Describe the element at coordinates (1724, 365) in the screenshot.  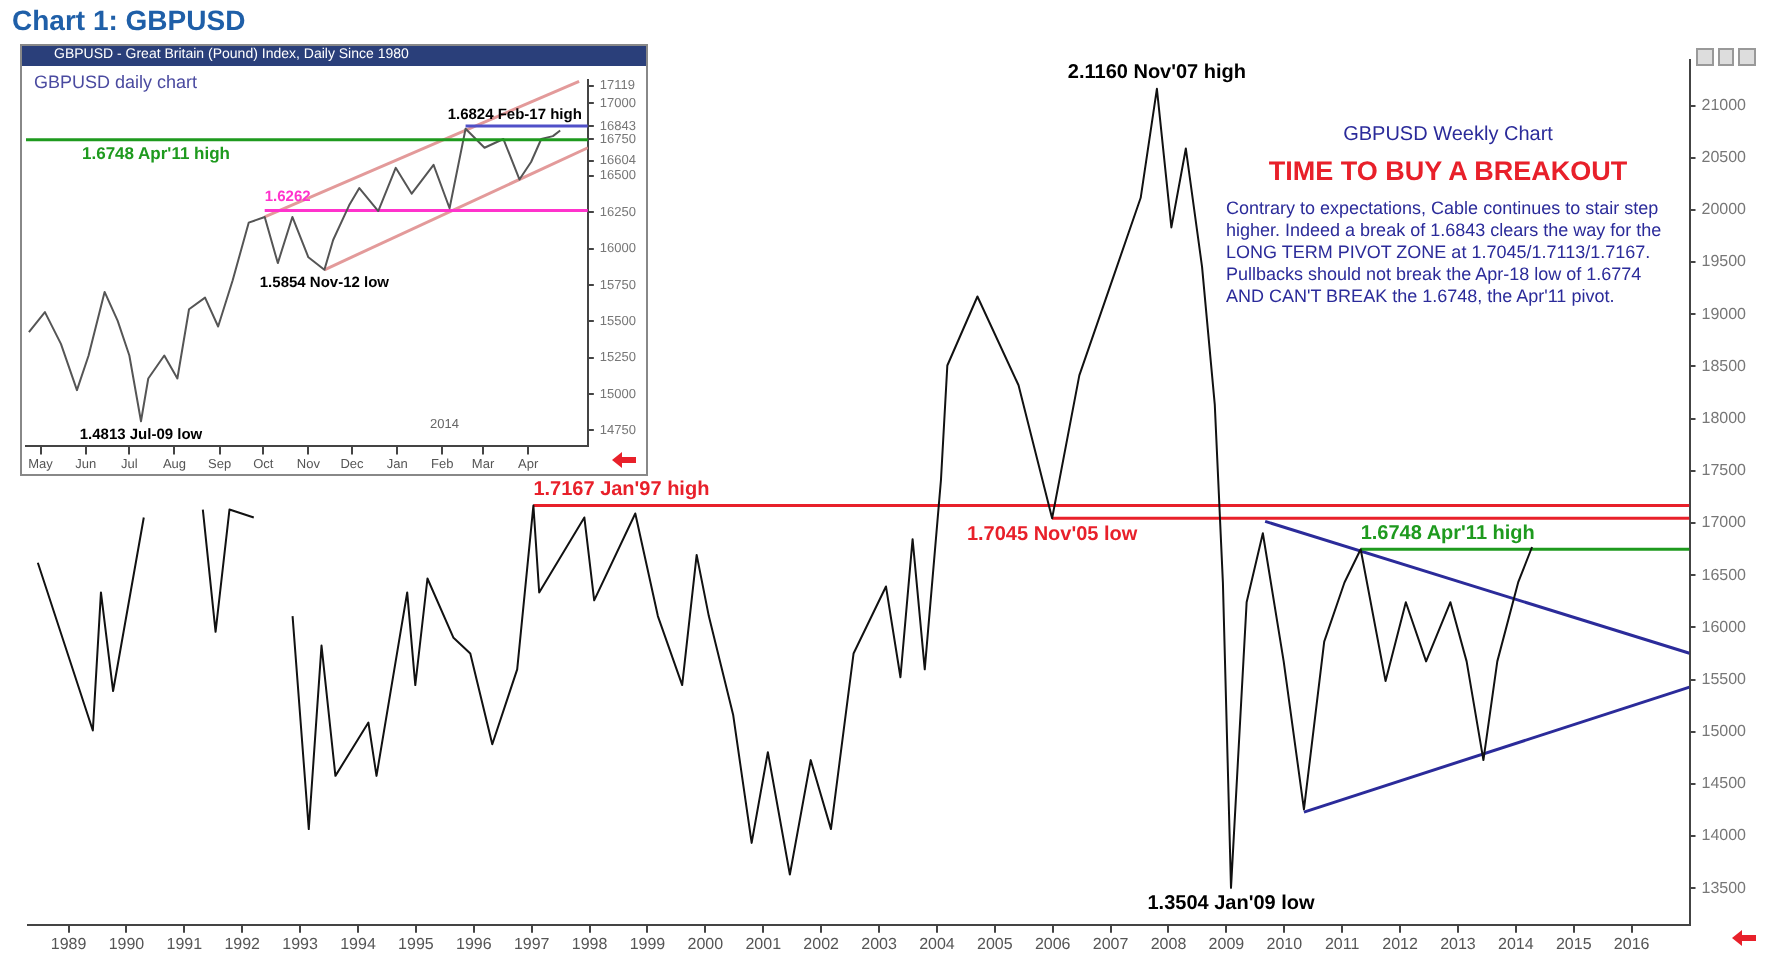
I see `y-tick-label: 18500` at that location.